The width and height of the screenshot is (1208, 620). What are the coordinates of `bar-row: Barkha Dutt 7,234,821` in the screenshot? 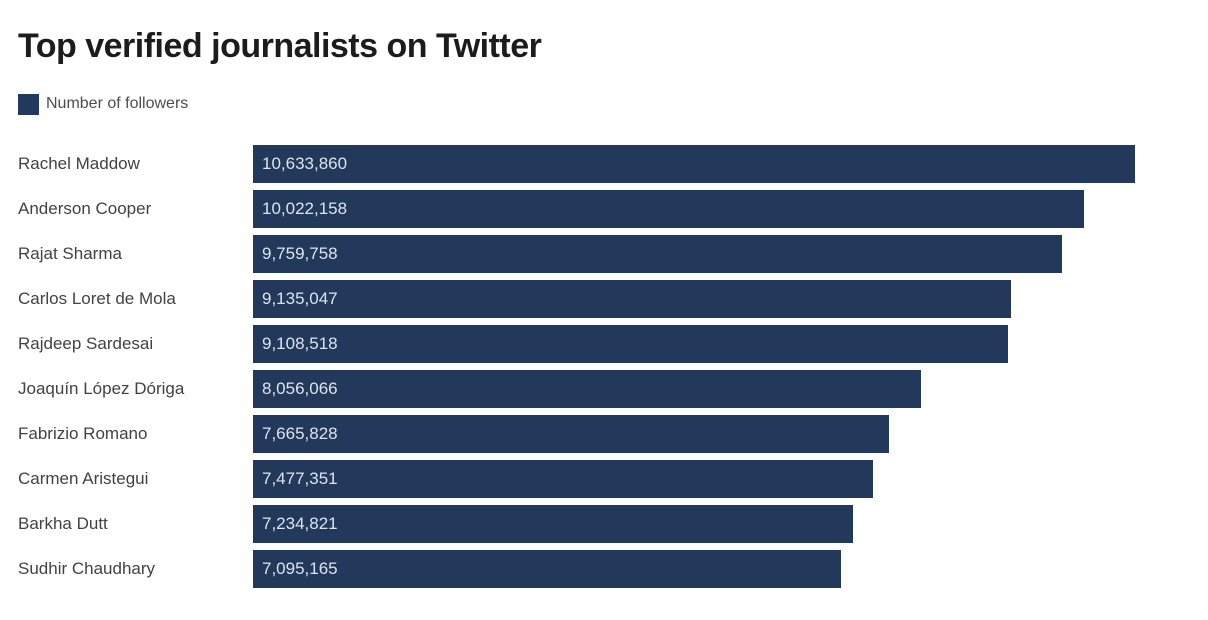 It's located at (613, 523).